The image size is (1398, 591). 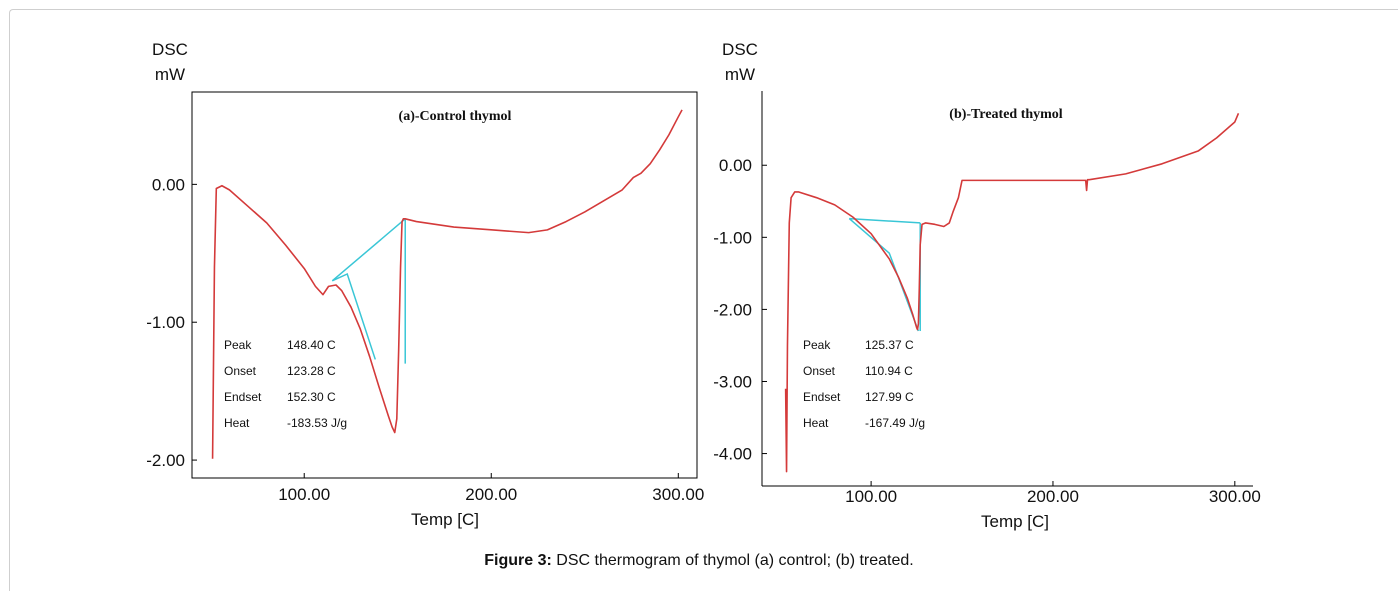 I want to click on caption-label: Figure 3:, so click(x=518, y=560).